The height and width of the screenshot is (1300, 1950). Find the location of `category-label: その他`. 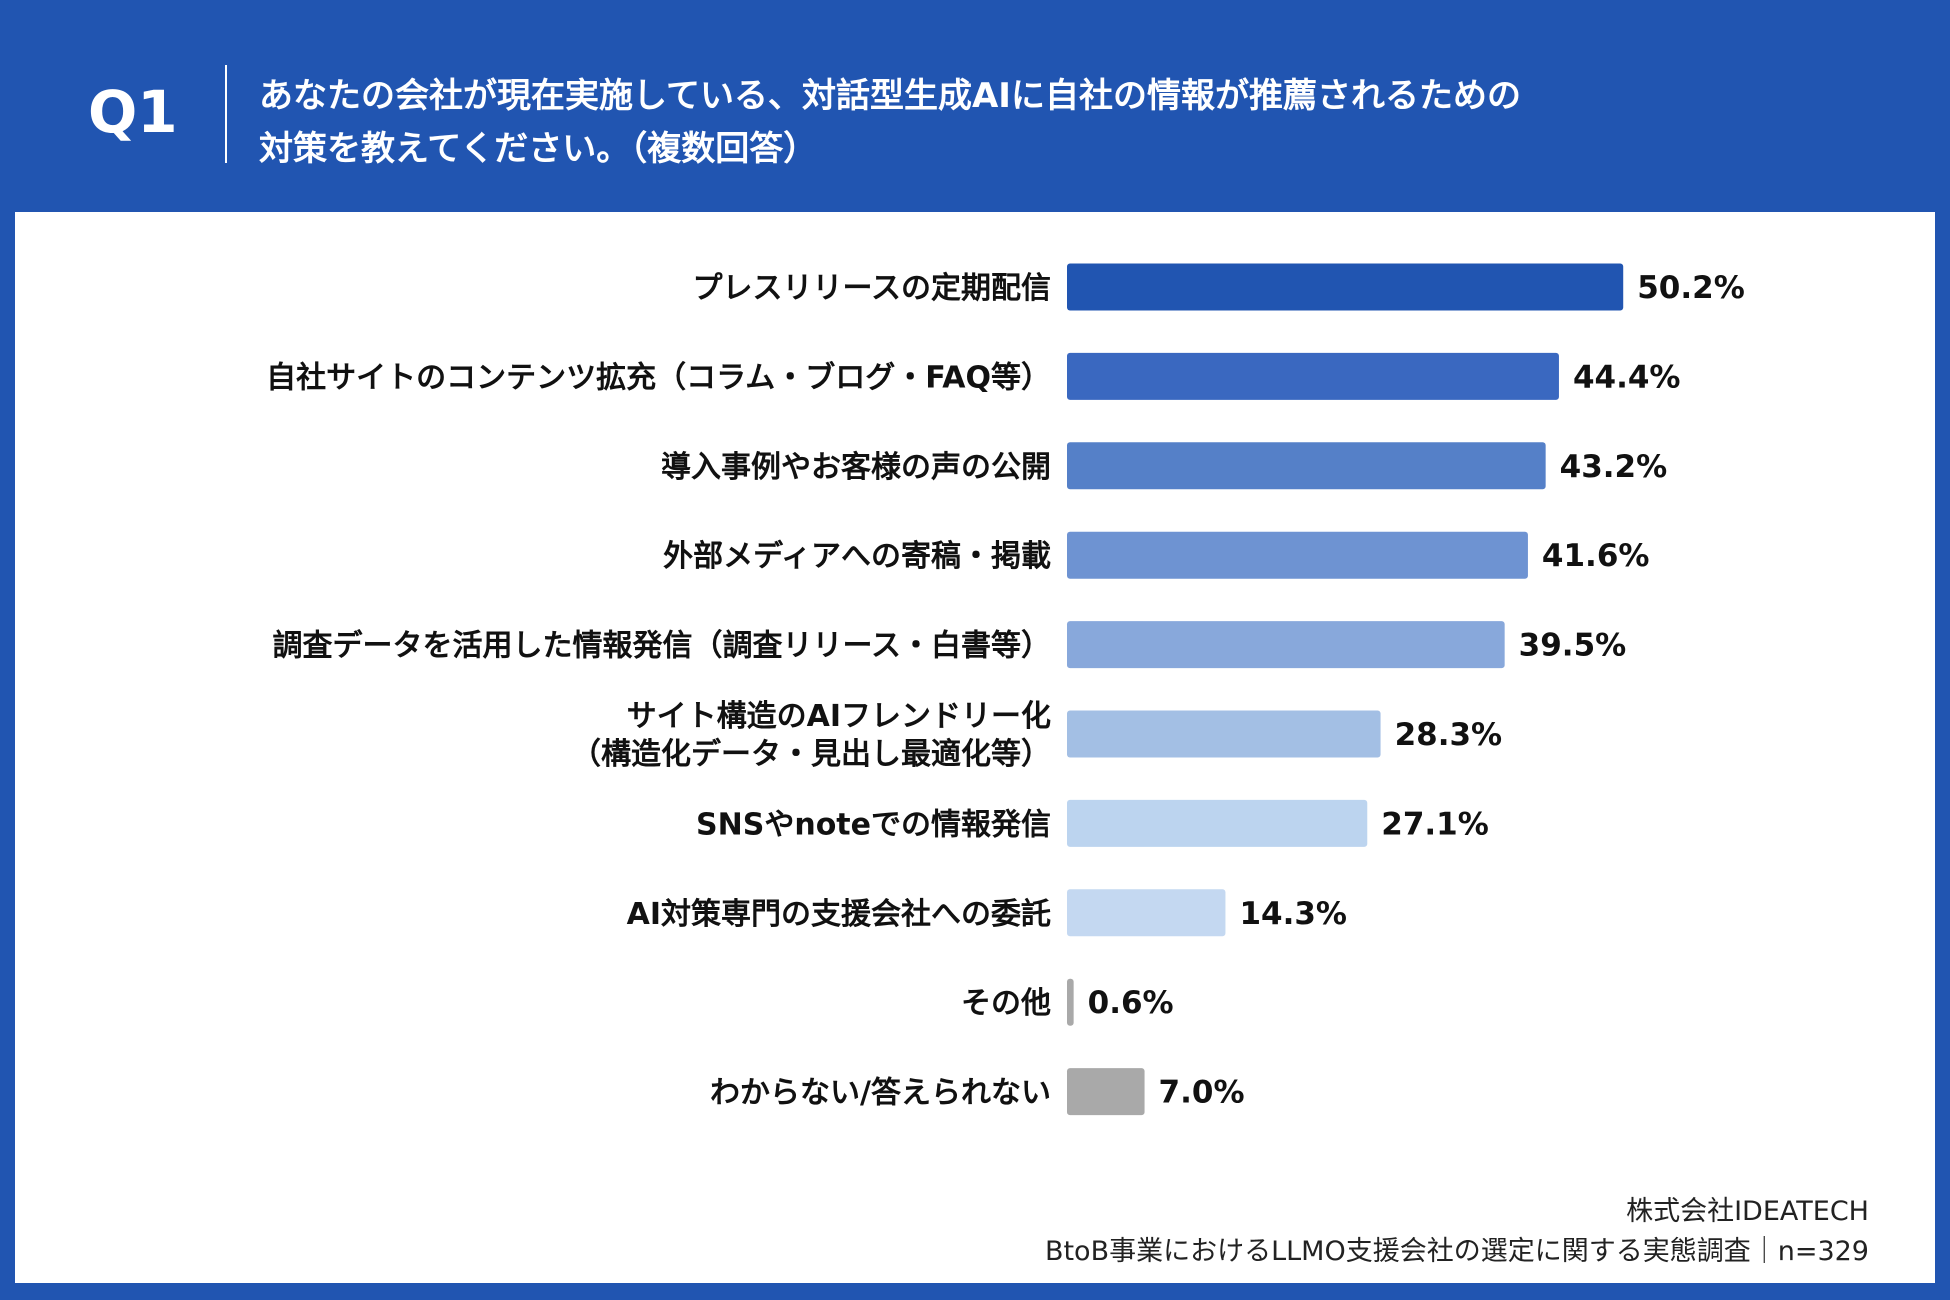

category-label: その他 is located at coordinates (1006, 1003).